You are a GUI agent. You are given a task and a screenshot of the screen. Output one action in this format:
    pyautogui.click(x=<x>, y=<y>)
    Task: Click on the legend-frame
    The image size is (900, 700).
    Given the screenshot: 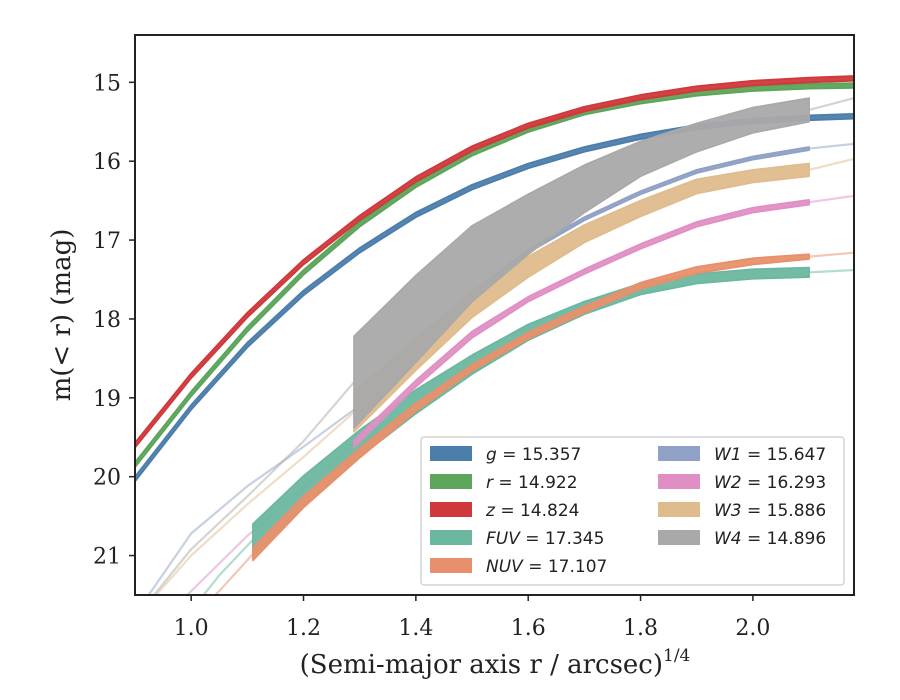 What is the action you would take?
    pyautogui.click(x=632, y=511)
    